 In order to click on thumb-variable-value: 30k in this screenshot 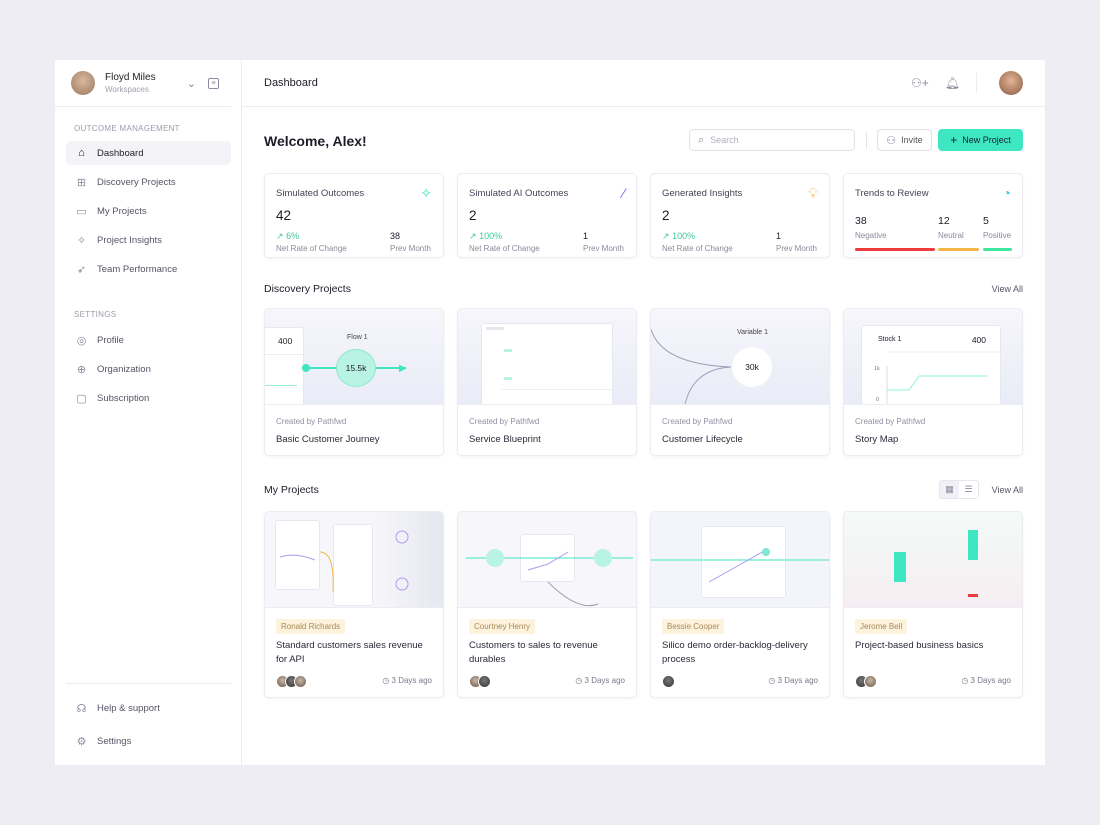, I will do `click(752, 367)`.